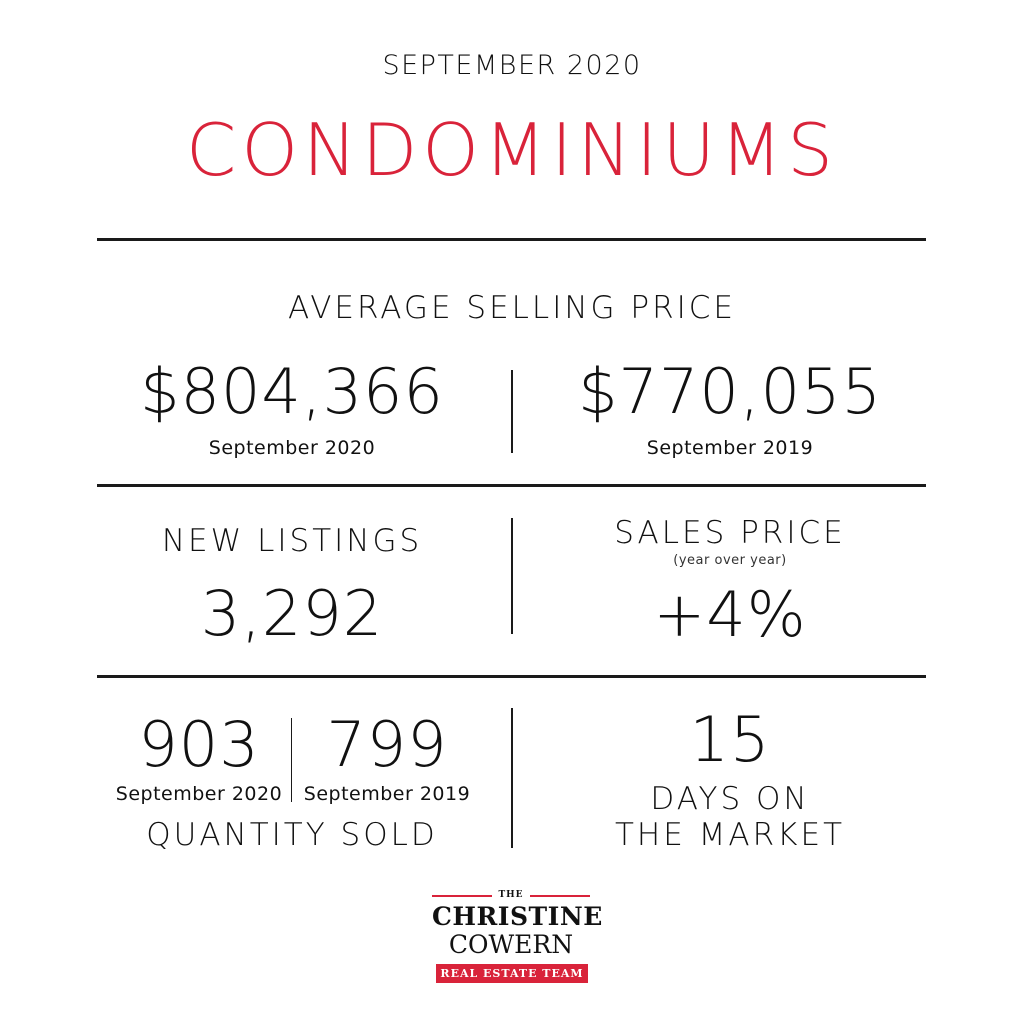 The width and height of the screenshot is (1024, 1024). I want to click on days-on-market-value: 15, so click(730, 739).